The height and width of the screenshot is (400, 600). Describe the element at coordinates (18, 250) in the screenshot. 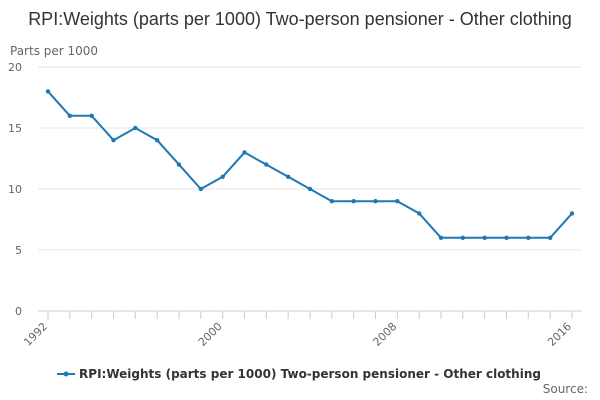

I see `y-tick-label: 5` at that location.